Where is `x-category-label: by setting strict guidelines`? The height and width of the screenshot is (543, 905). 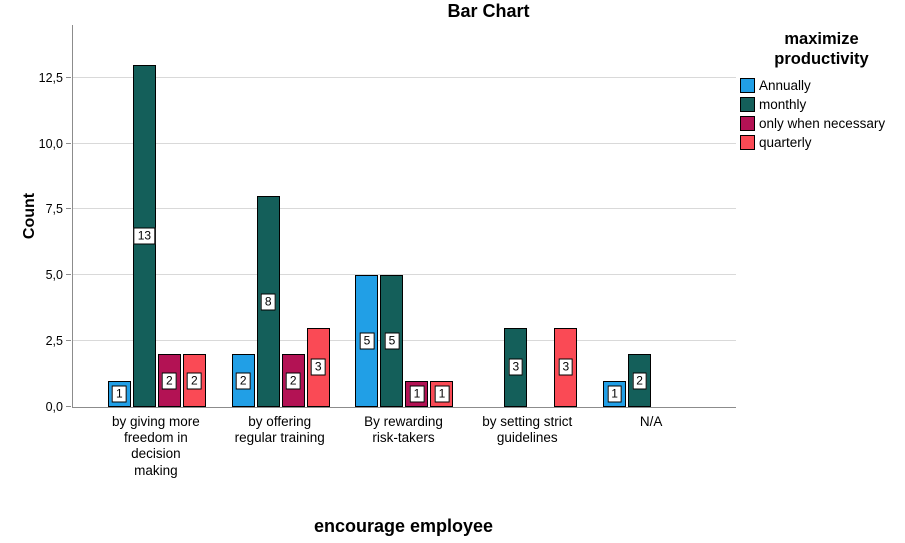 x-category-label: by setting strict guidelines is located at coordinates (527, 430).